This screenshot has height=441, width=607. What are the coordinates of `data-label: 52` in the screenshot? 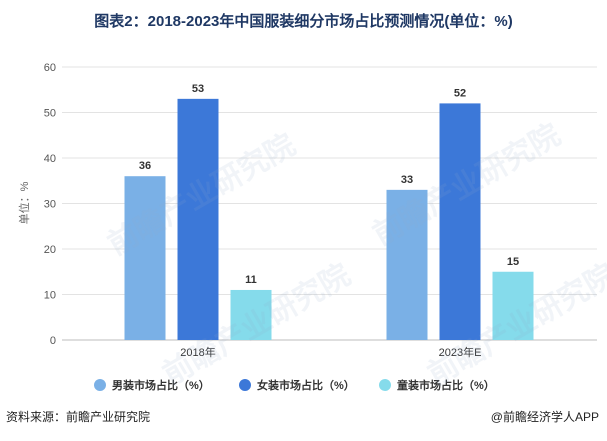 It's located at (460, 93).